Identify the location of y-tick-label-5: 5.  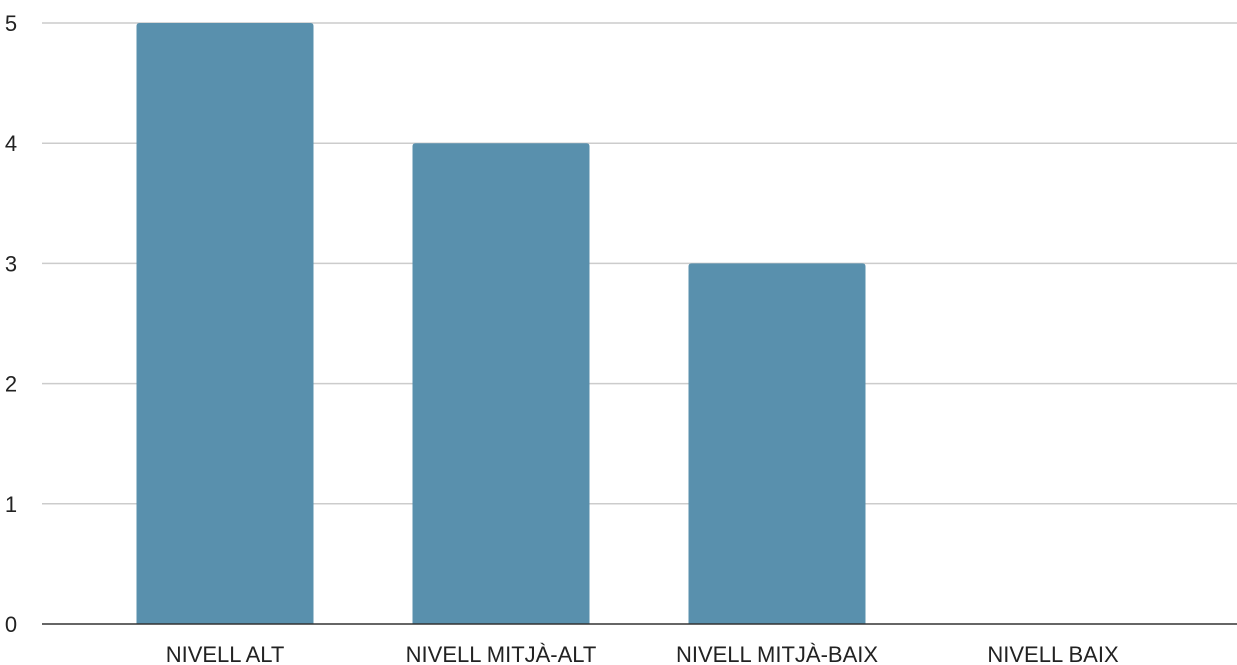
(11, 23).